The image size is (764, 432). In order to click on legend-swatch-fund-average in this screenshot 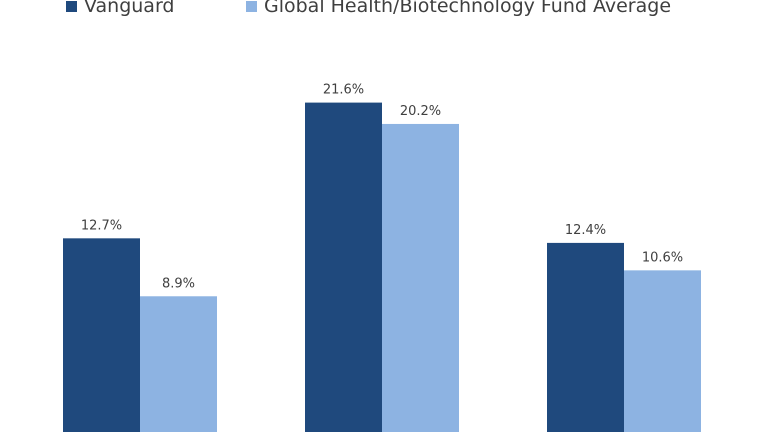, I will do `click(251, 6)`.